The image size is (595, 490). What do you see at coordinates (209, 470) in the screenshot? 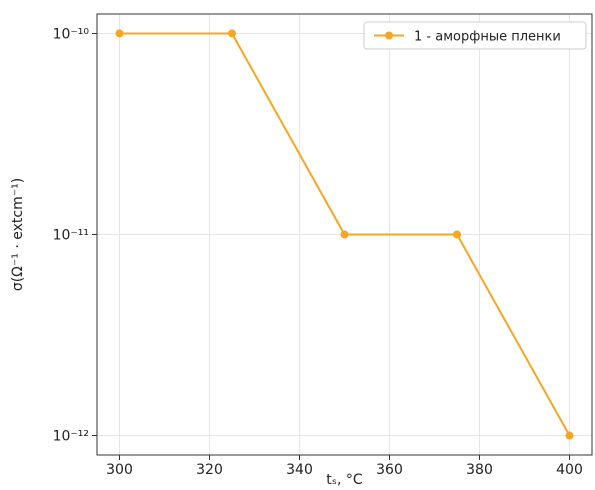
I see `x-tick-label: 320` at bounding box center [209, 470].